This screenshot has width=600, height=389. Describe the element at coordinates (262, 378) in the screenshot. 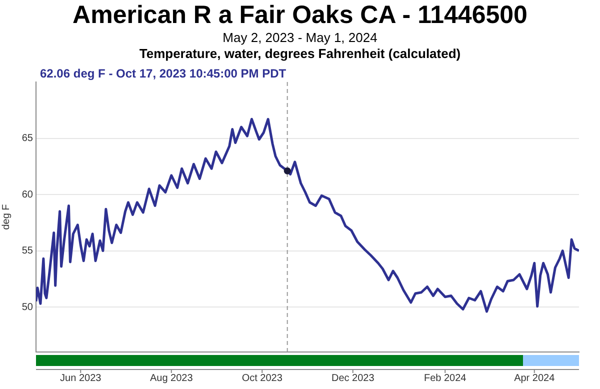

I see `x-tick-label: Oct 2023` at that location.